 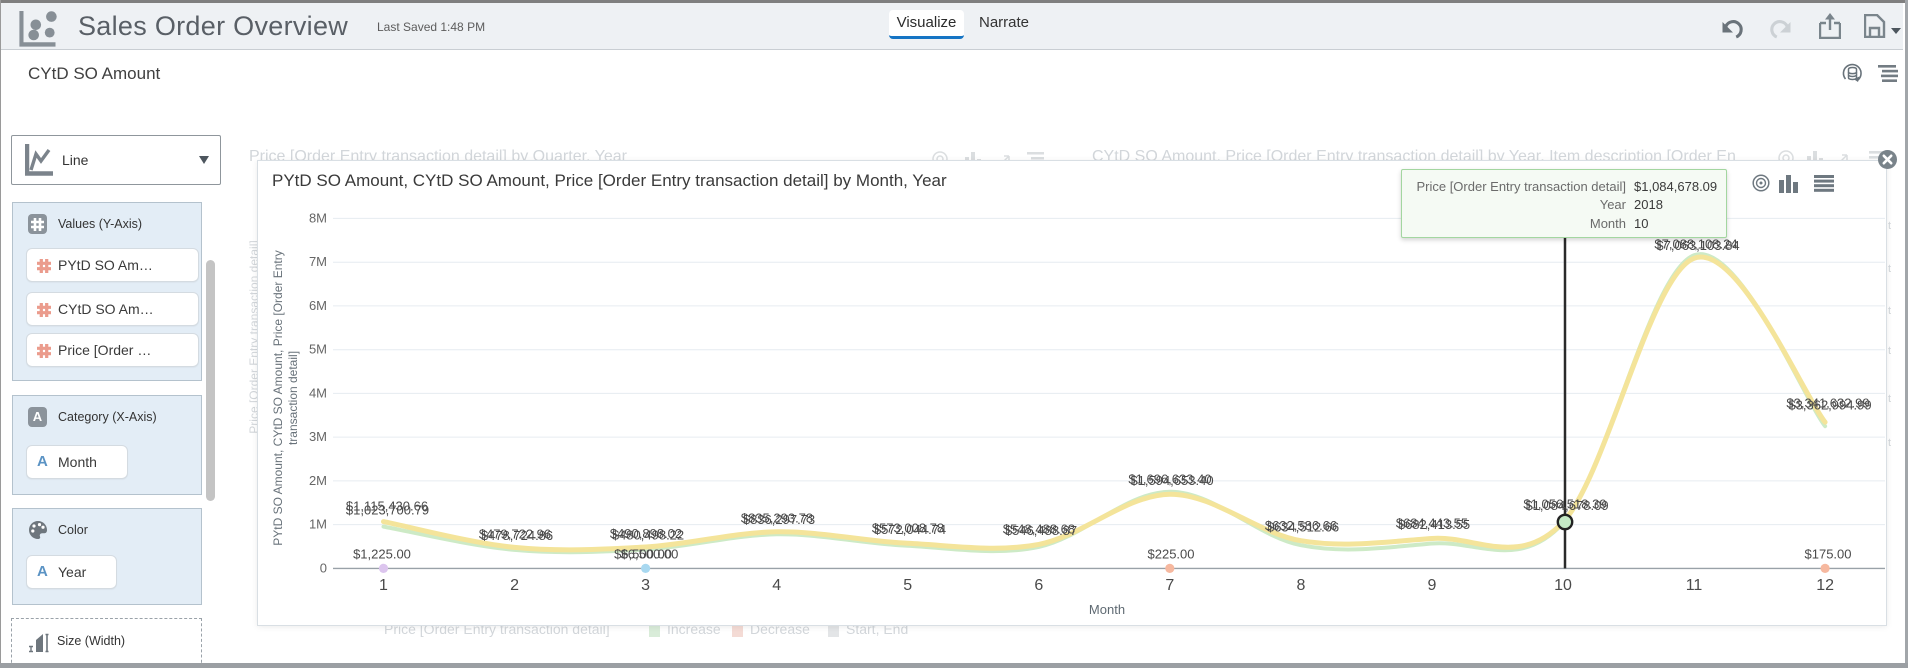 What do you see at coordinates (318, 480) in the screenshot?
I see `svg-text: 2M` at bounding box center [318, 480].